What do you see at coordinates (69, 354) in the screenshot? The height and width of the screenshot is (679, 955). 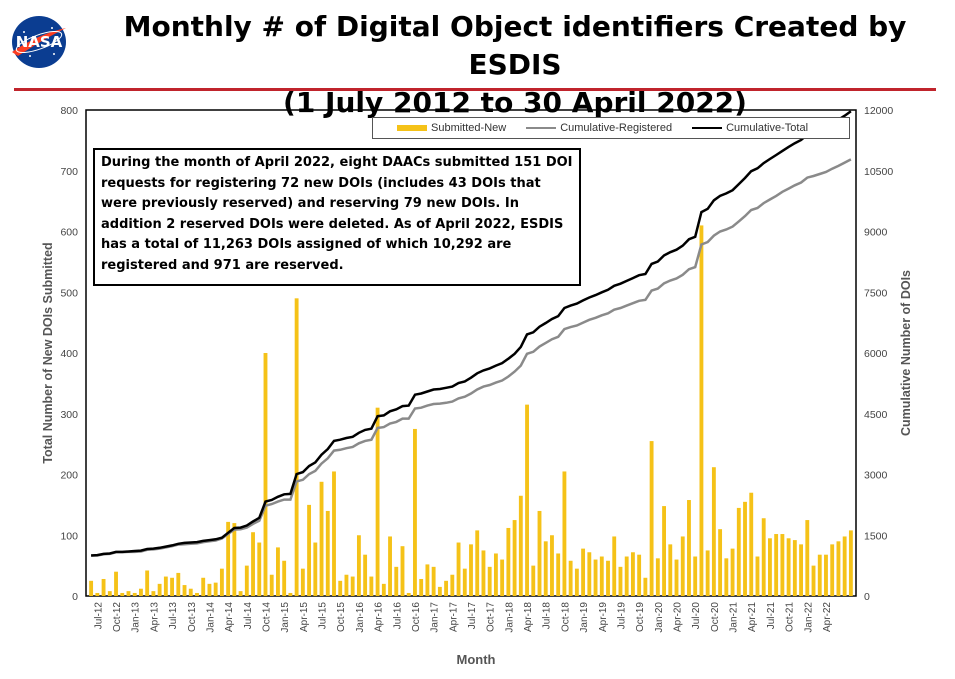 I see `y-axis-left: 0 100 200 300 400 500 600 700 800` at bounding box center [69, 354].